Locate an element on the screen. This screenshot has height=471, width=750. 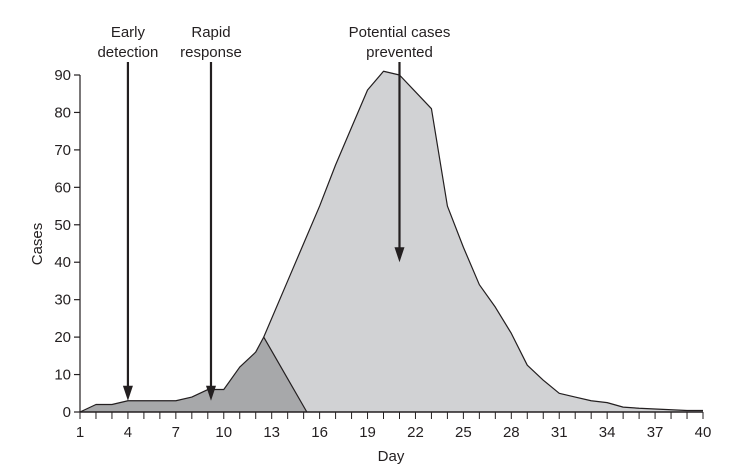
x-tick-label: 16 is located at coordinates (319, 432).